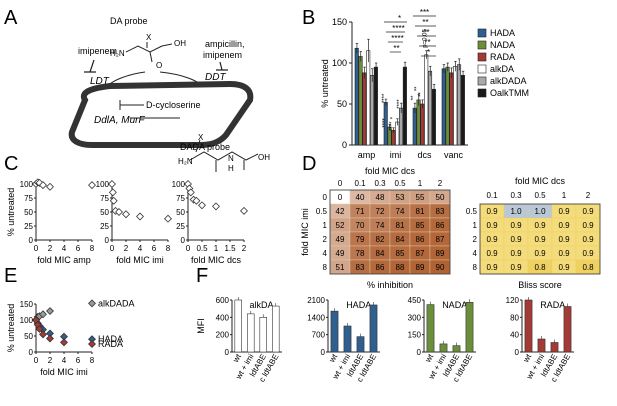 This screenshot has width=617, height=406. Describe the element at coordinates (401, 126) in the screenshot. I see `bar-alkdada` at that location.